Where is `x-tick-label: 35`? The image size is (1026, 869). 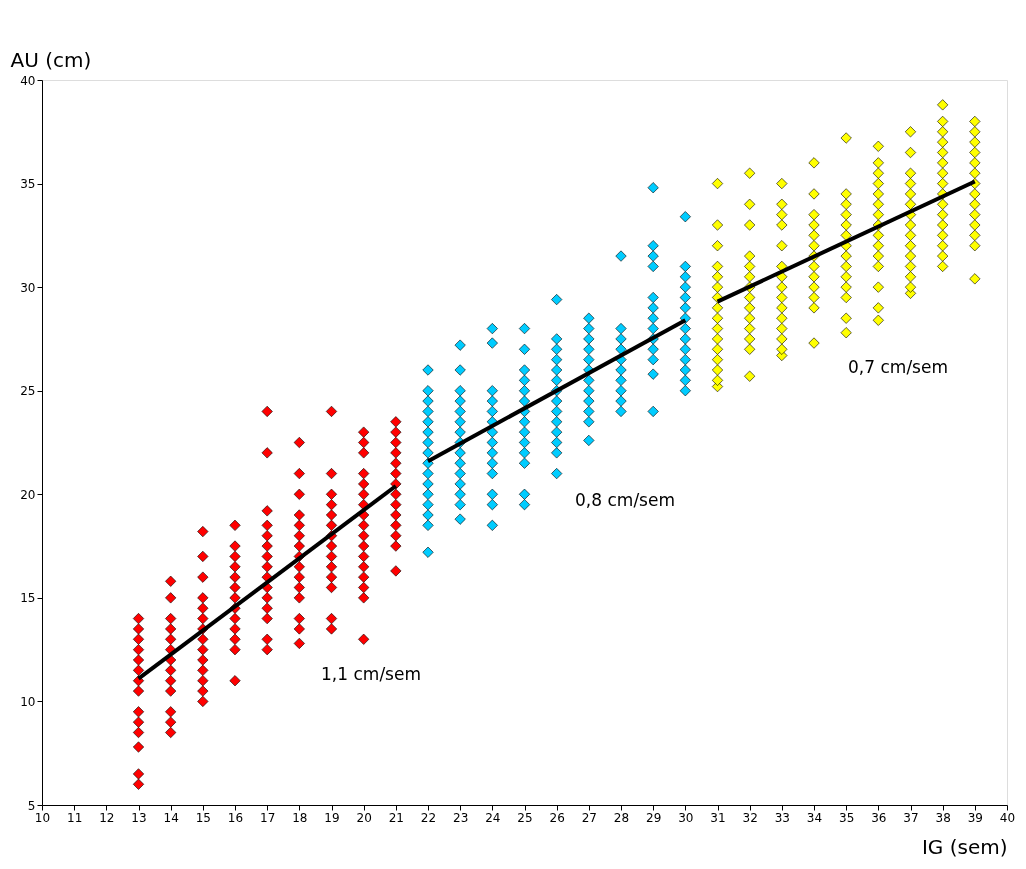
x-tick-label: 35 is located at coordinates (847, 817).